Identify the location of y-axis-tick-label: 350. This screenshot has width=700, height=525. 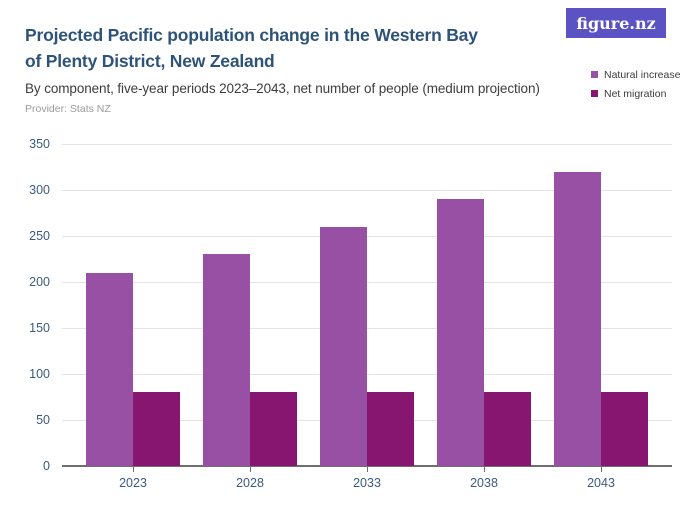
(39, 144).